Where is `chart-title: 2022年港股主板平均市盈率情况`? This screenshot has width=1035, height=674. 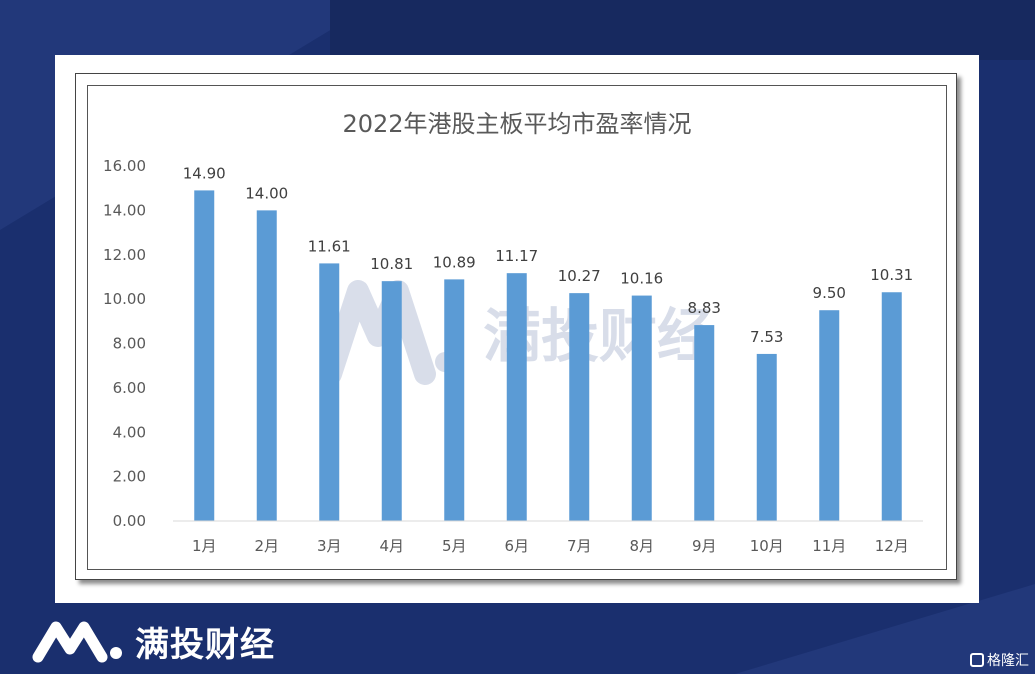 chart-title: 2022年港股主板平均市盈率情况 is located at coordinates (516, 124).